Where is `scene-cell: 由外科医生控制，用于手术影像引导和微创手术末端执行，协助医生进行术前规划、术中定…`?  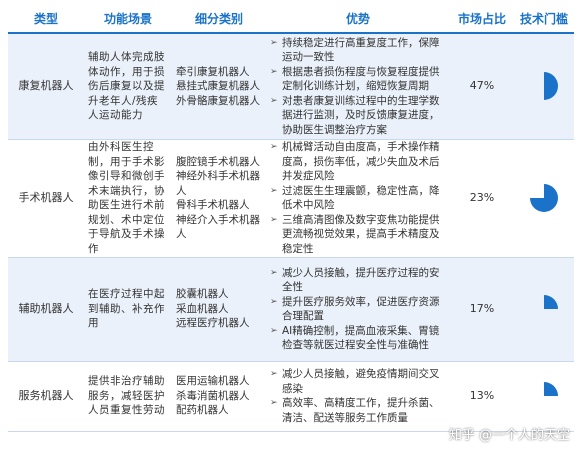
scene-cell: 由外科医生控制，用于手术影像引导和微创手术末端执行，协助医生进行术前规划、术中定… is located at coordinates (128, 198).